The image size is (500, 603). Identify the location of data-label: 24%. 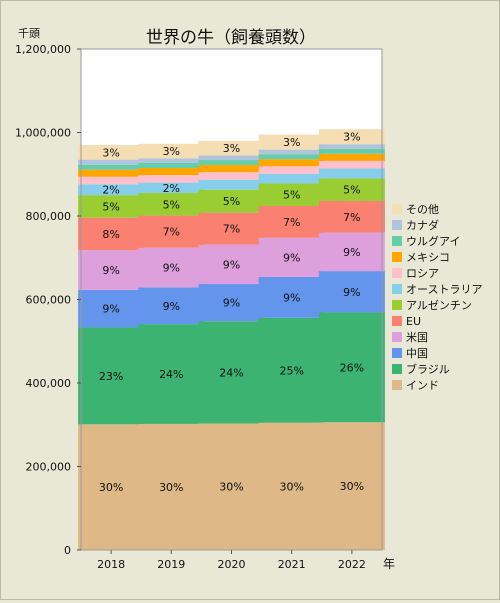
(231, 372).